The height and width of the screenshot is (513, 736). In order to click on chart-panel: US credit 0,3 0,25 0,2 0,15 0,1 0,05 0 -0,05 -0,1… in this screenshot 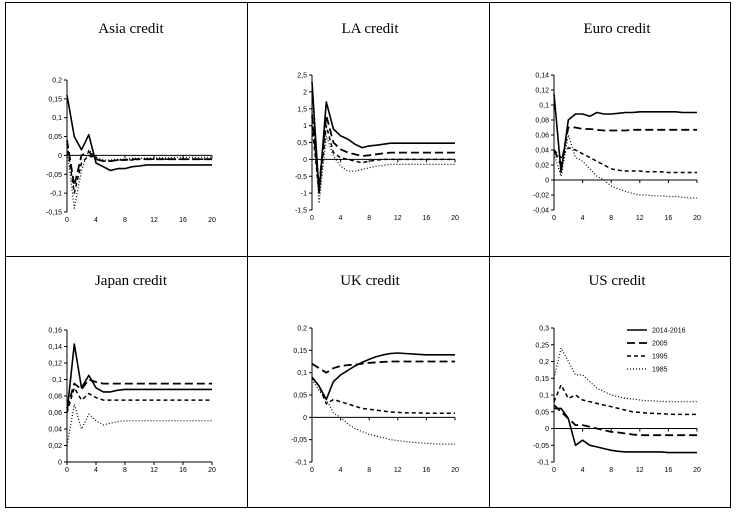, I will do `click(617, 373)`.